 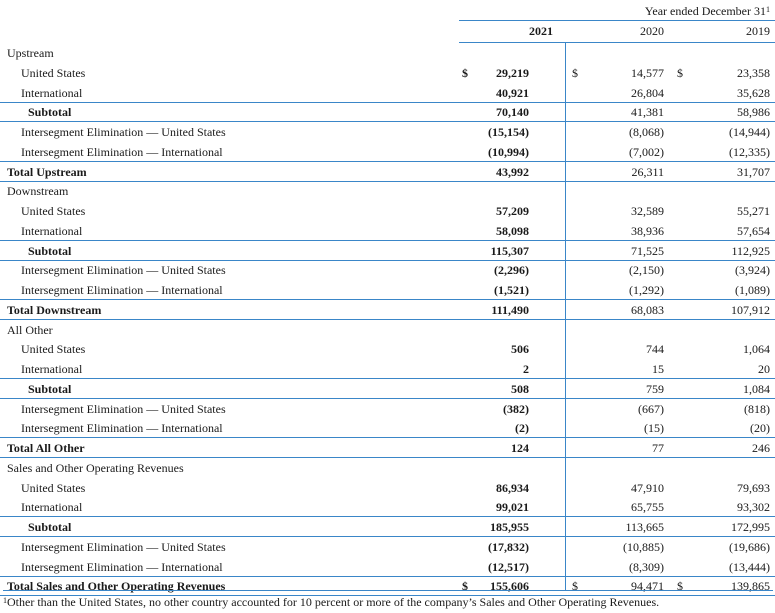 I want to click on value-2020: (10,885), so click(x=643, y=546).